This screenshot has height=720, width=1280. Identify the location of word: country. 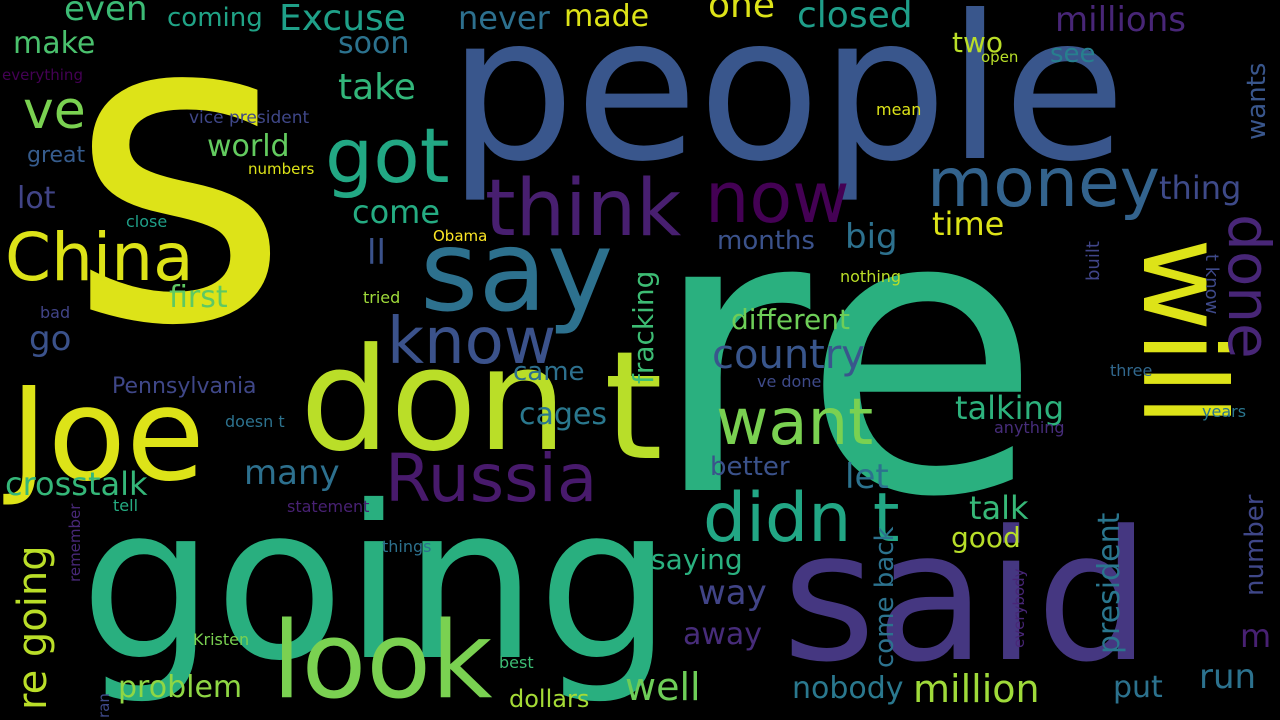
(788, 355).